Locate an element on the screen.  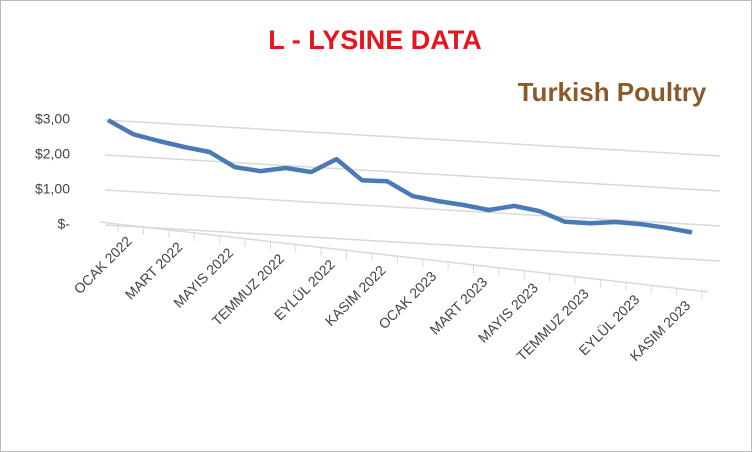
y-tick-label: $2,00 is located at coordinates (52, 154).